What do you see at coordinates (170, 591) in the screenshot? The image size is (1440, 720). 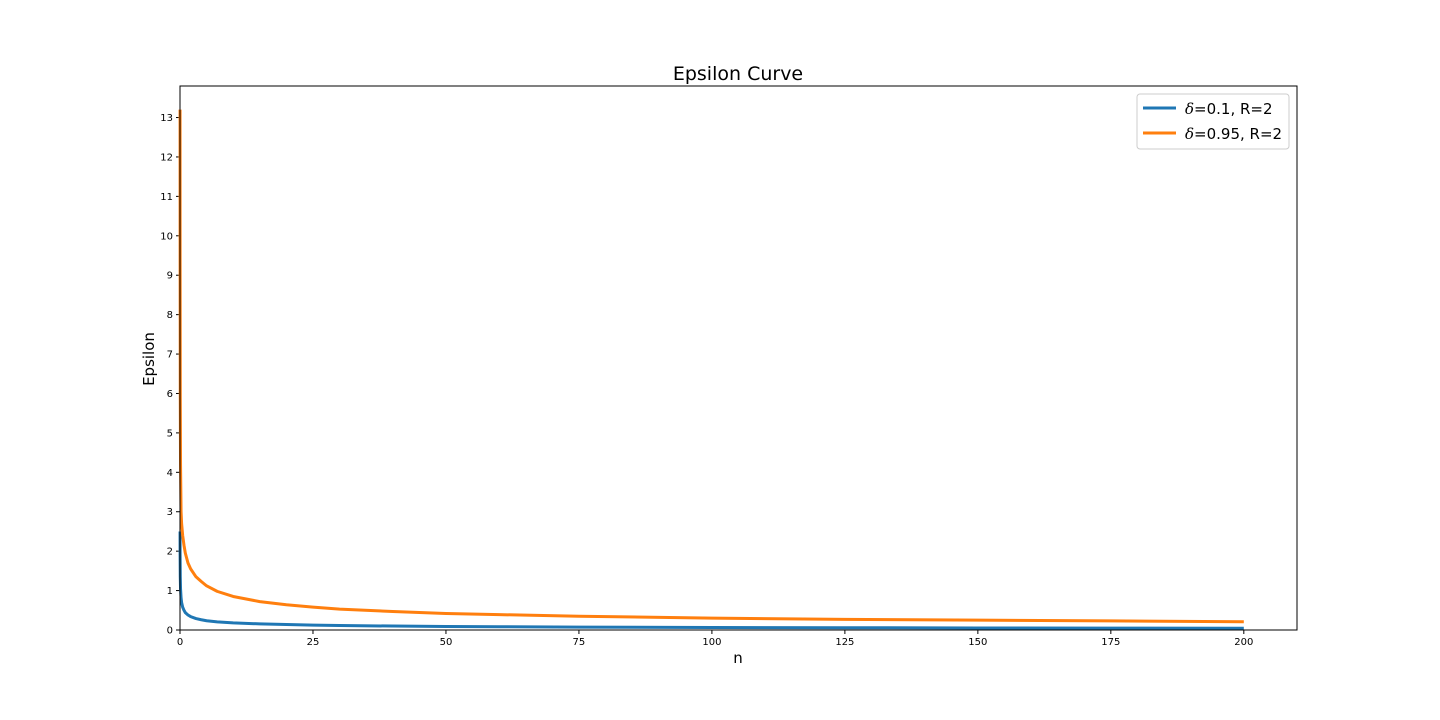 I see `y-tick-label: 1` at bounding box center [170, 591].